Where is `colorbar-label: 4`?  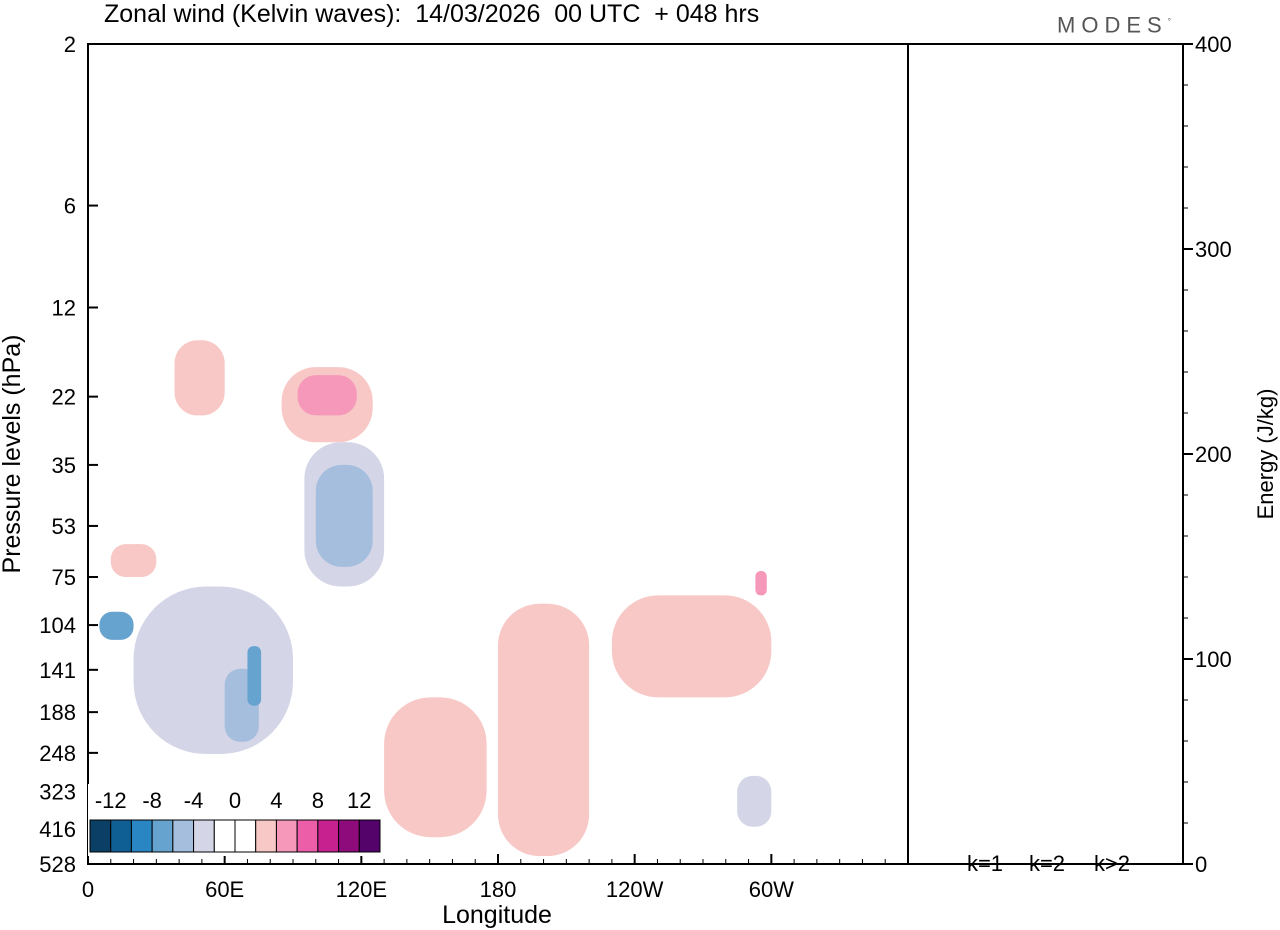 colorbar-label: 4 is located at coordinates (276, 800).